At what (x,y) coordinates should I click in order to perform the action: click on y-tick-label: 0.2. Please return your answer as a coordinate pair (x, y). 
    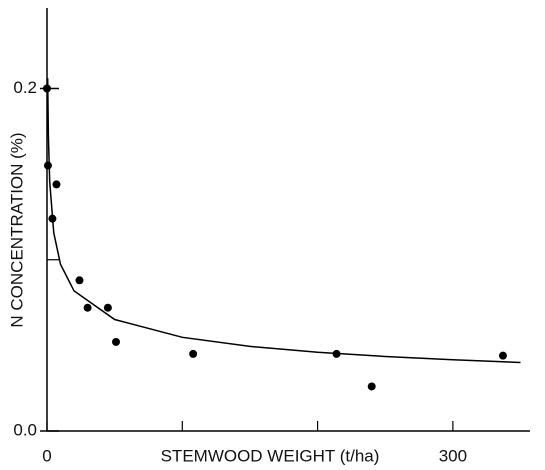
    Looking at the image, I should click on (25, 87).